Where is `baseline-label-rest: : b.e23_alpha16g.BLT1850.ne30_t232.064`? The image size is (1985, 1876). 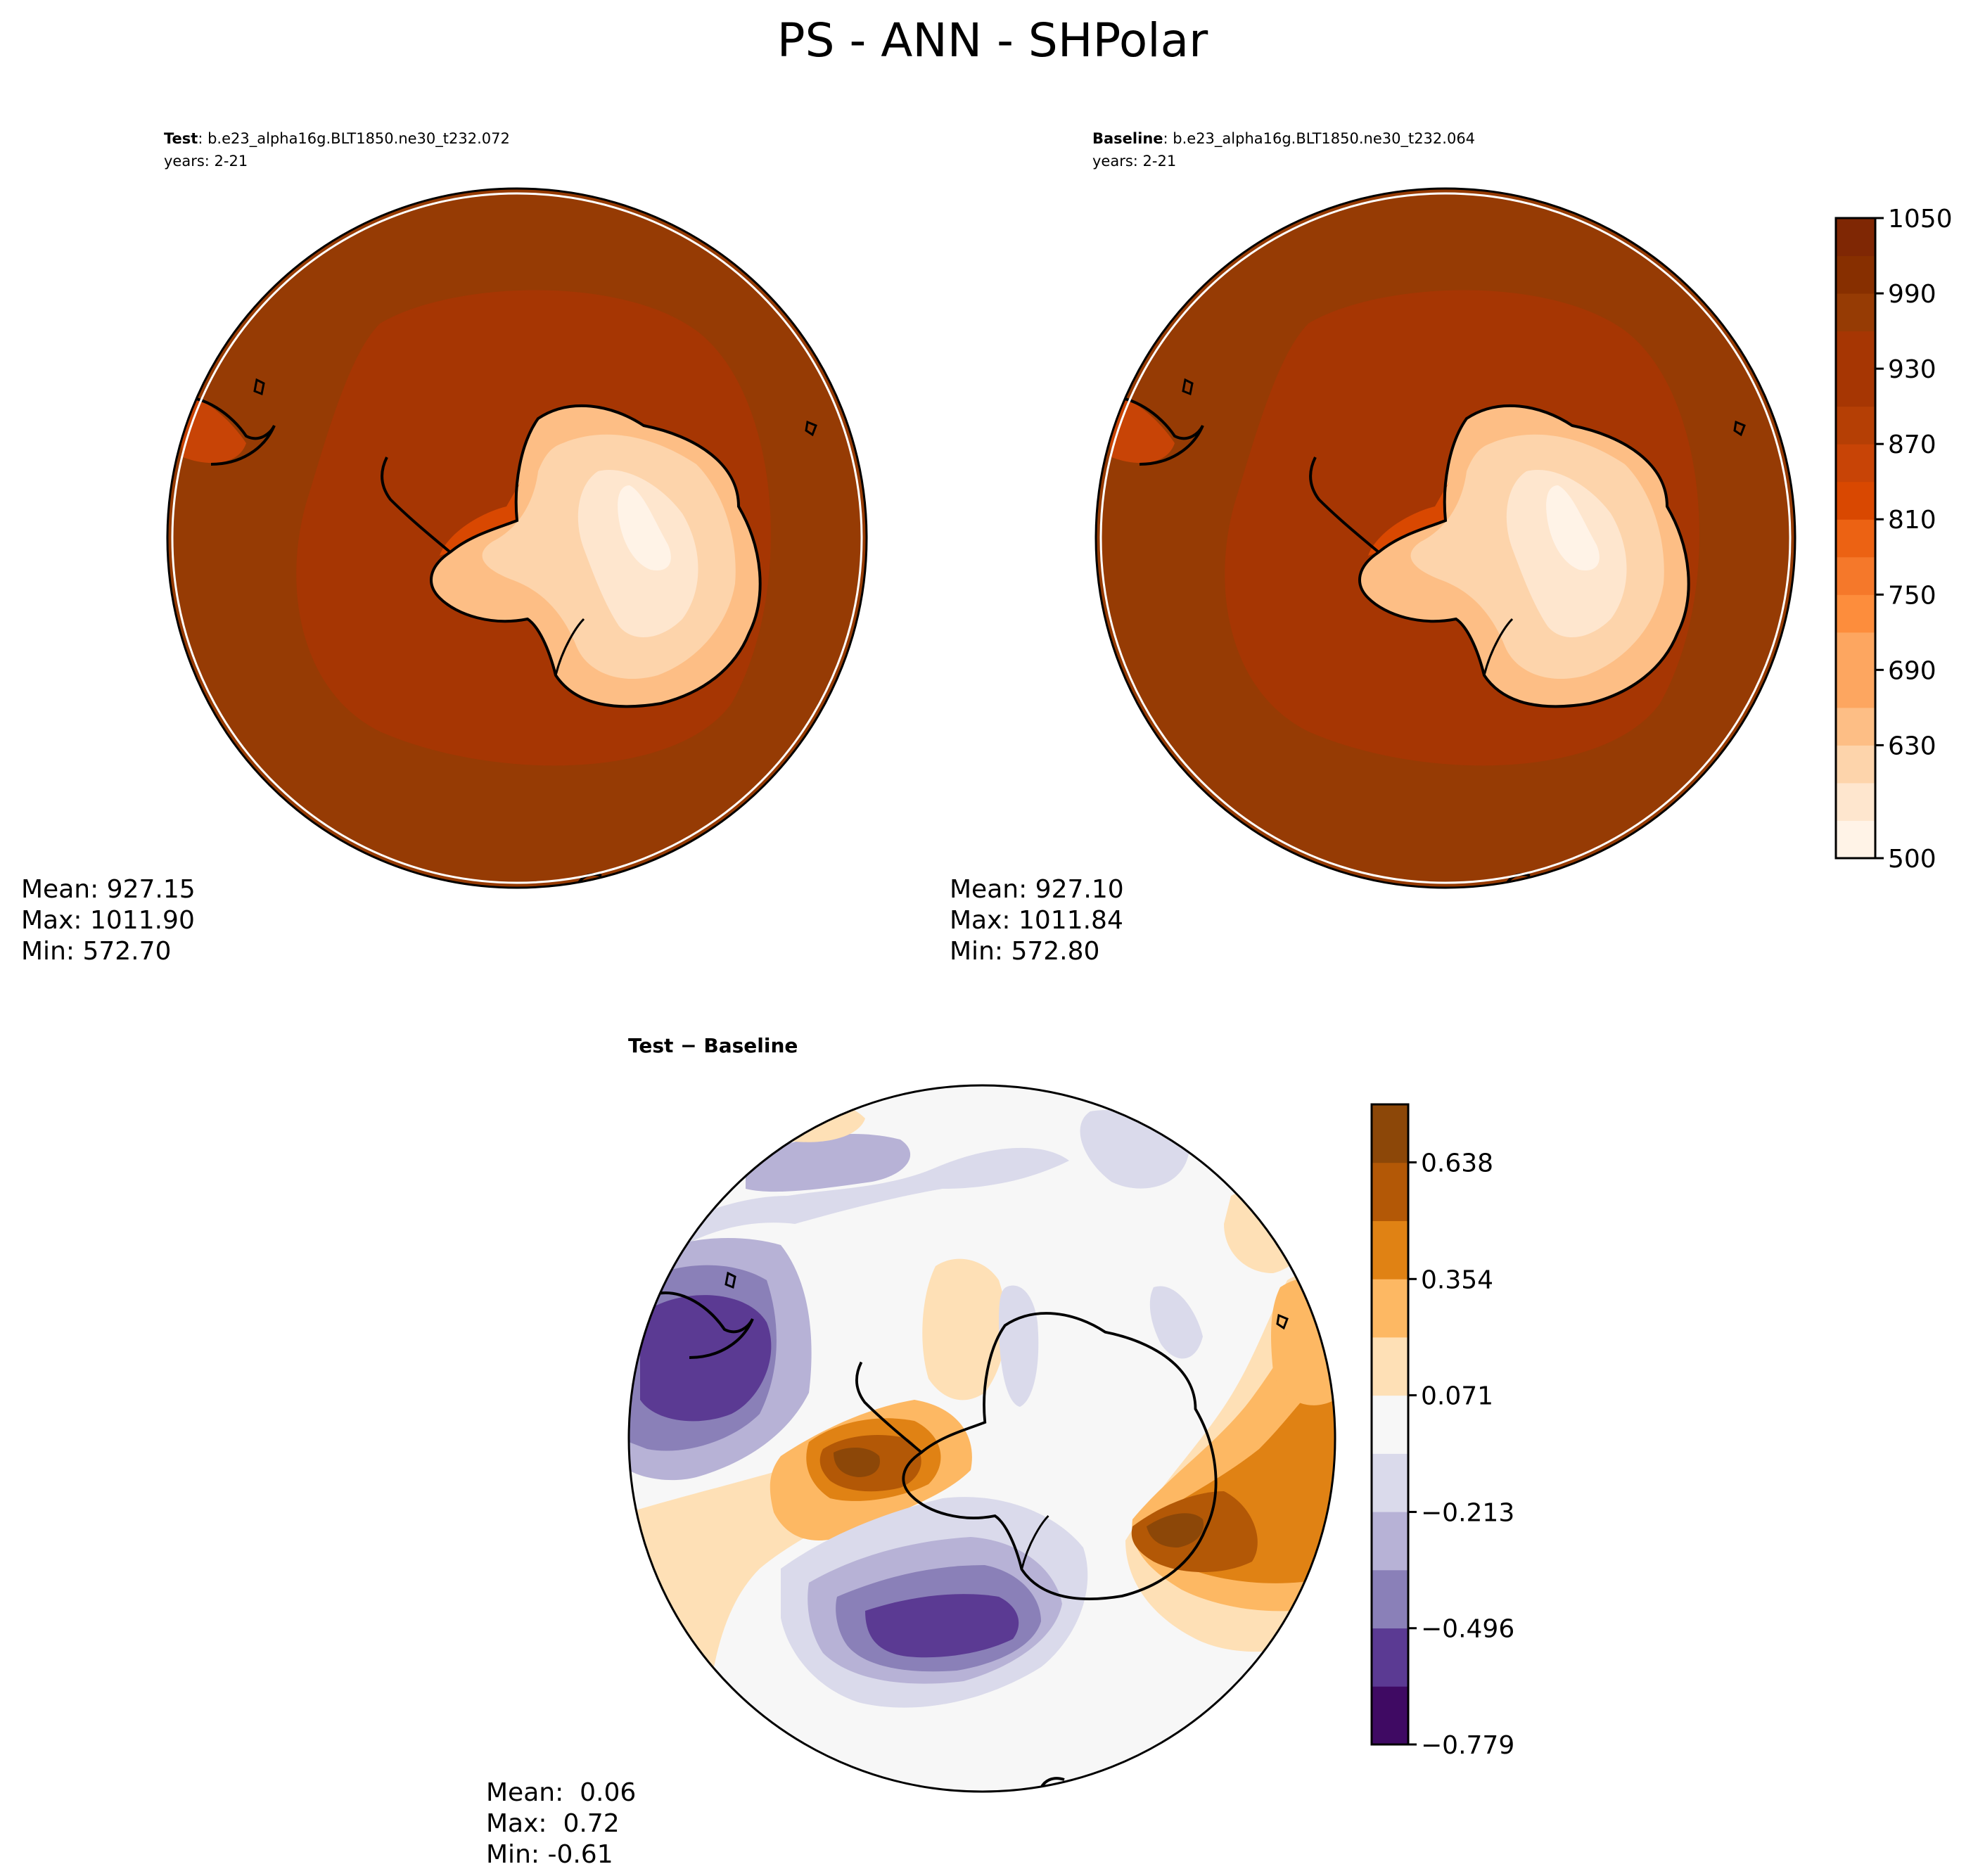 baseline-label-rest: : b.e23_alpha16g.BLT1850.ne30_t232.064 is located at coordinates (1319, 139).